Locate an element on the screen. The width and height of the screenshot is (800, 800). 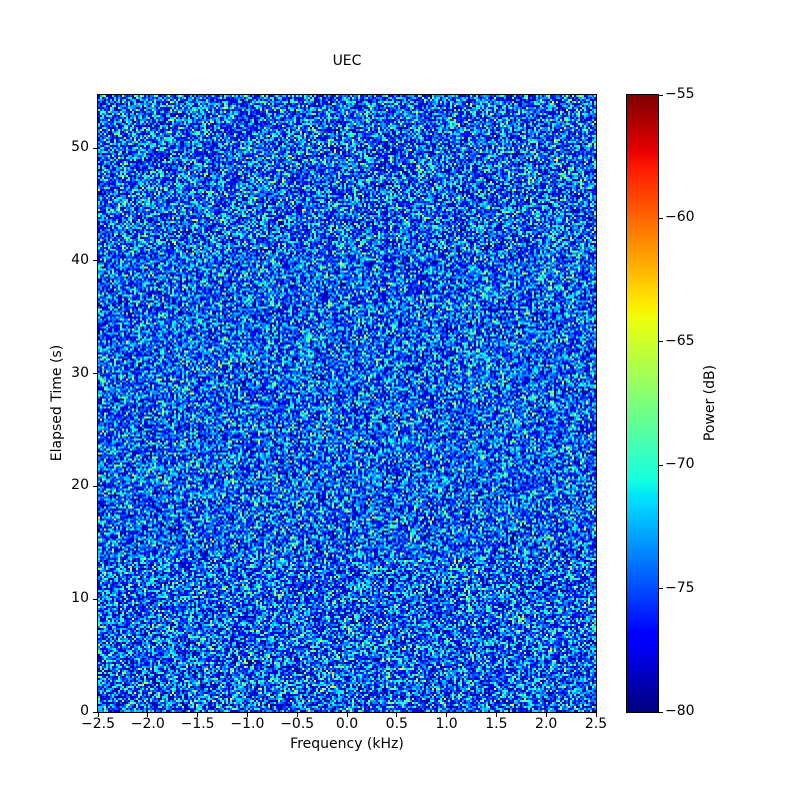
y-tick-label: 40 is located at coordinates (80, 259).